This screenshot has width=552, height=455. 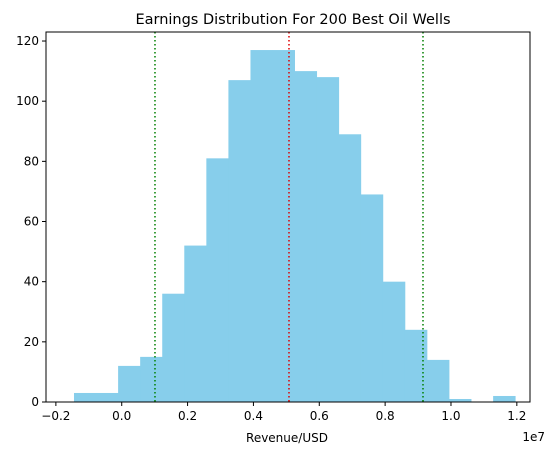 What do you see at coordinates (27, 101) in the screenshot?
I see `y-tick-label-5: 100` at bounding box center [27, 101].